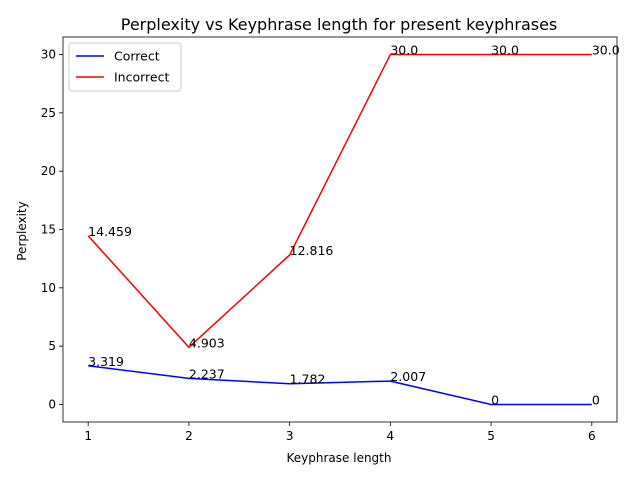 The image size is (640, 480). Describe the element at coordinates (340, 385) in the screenshot. I see `series-line-correct` at that location.